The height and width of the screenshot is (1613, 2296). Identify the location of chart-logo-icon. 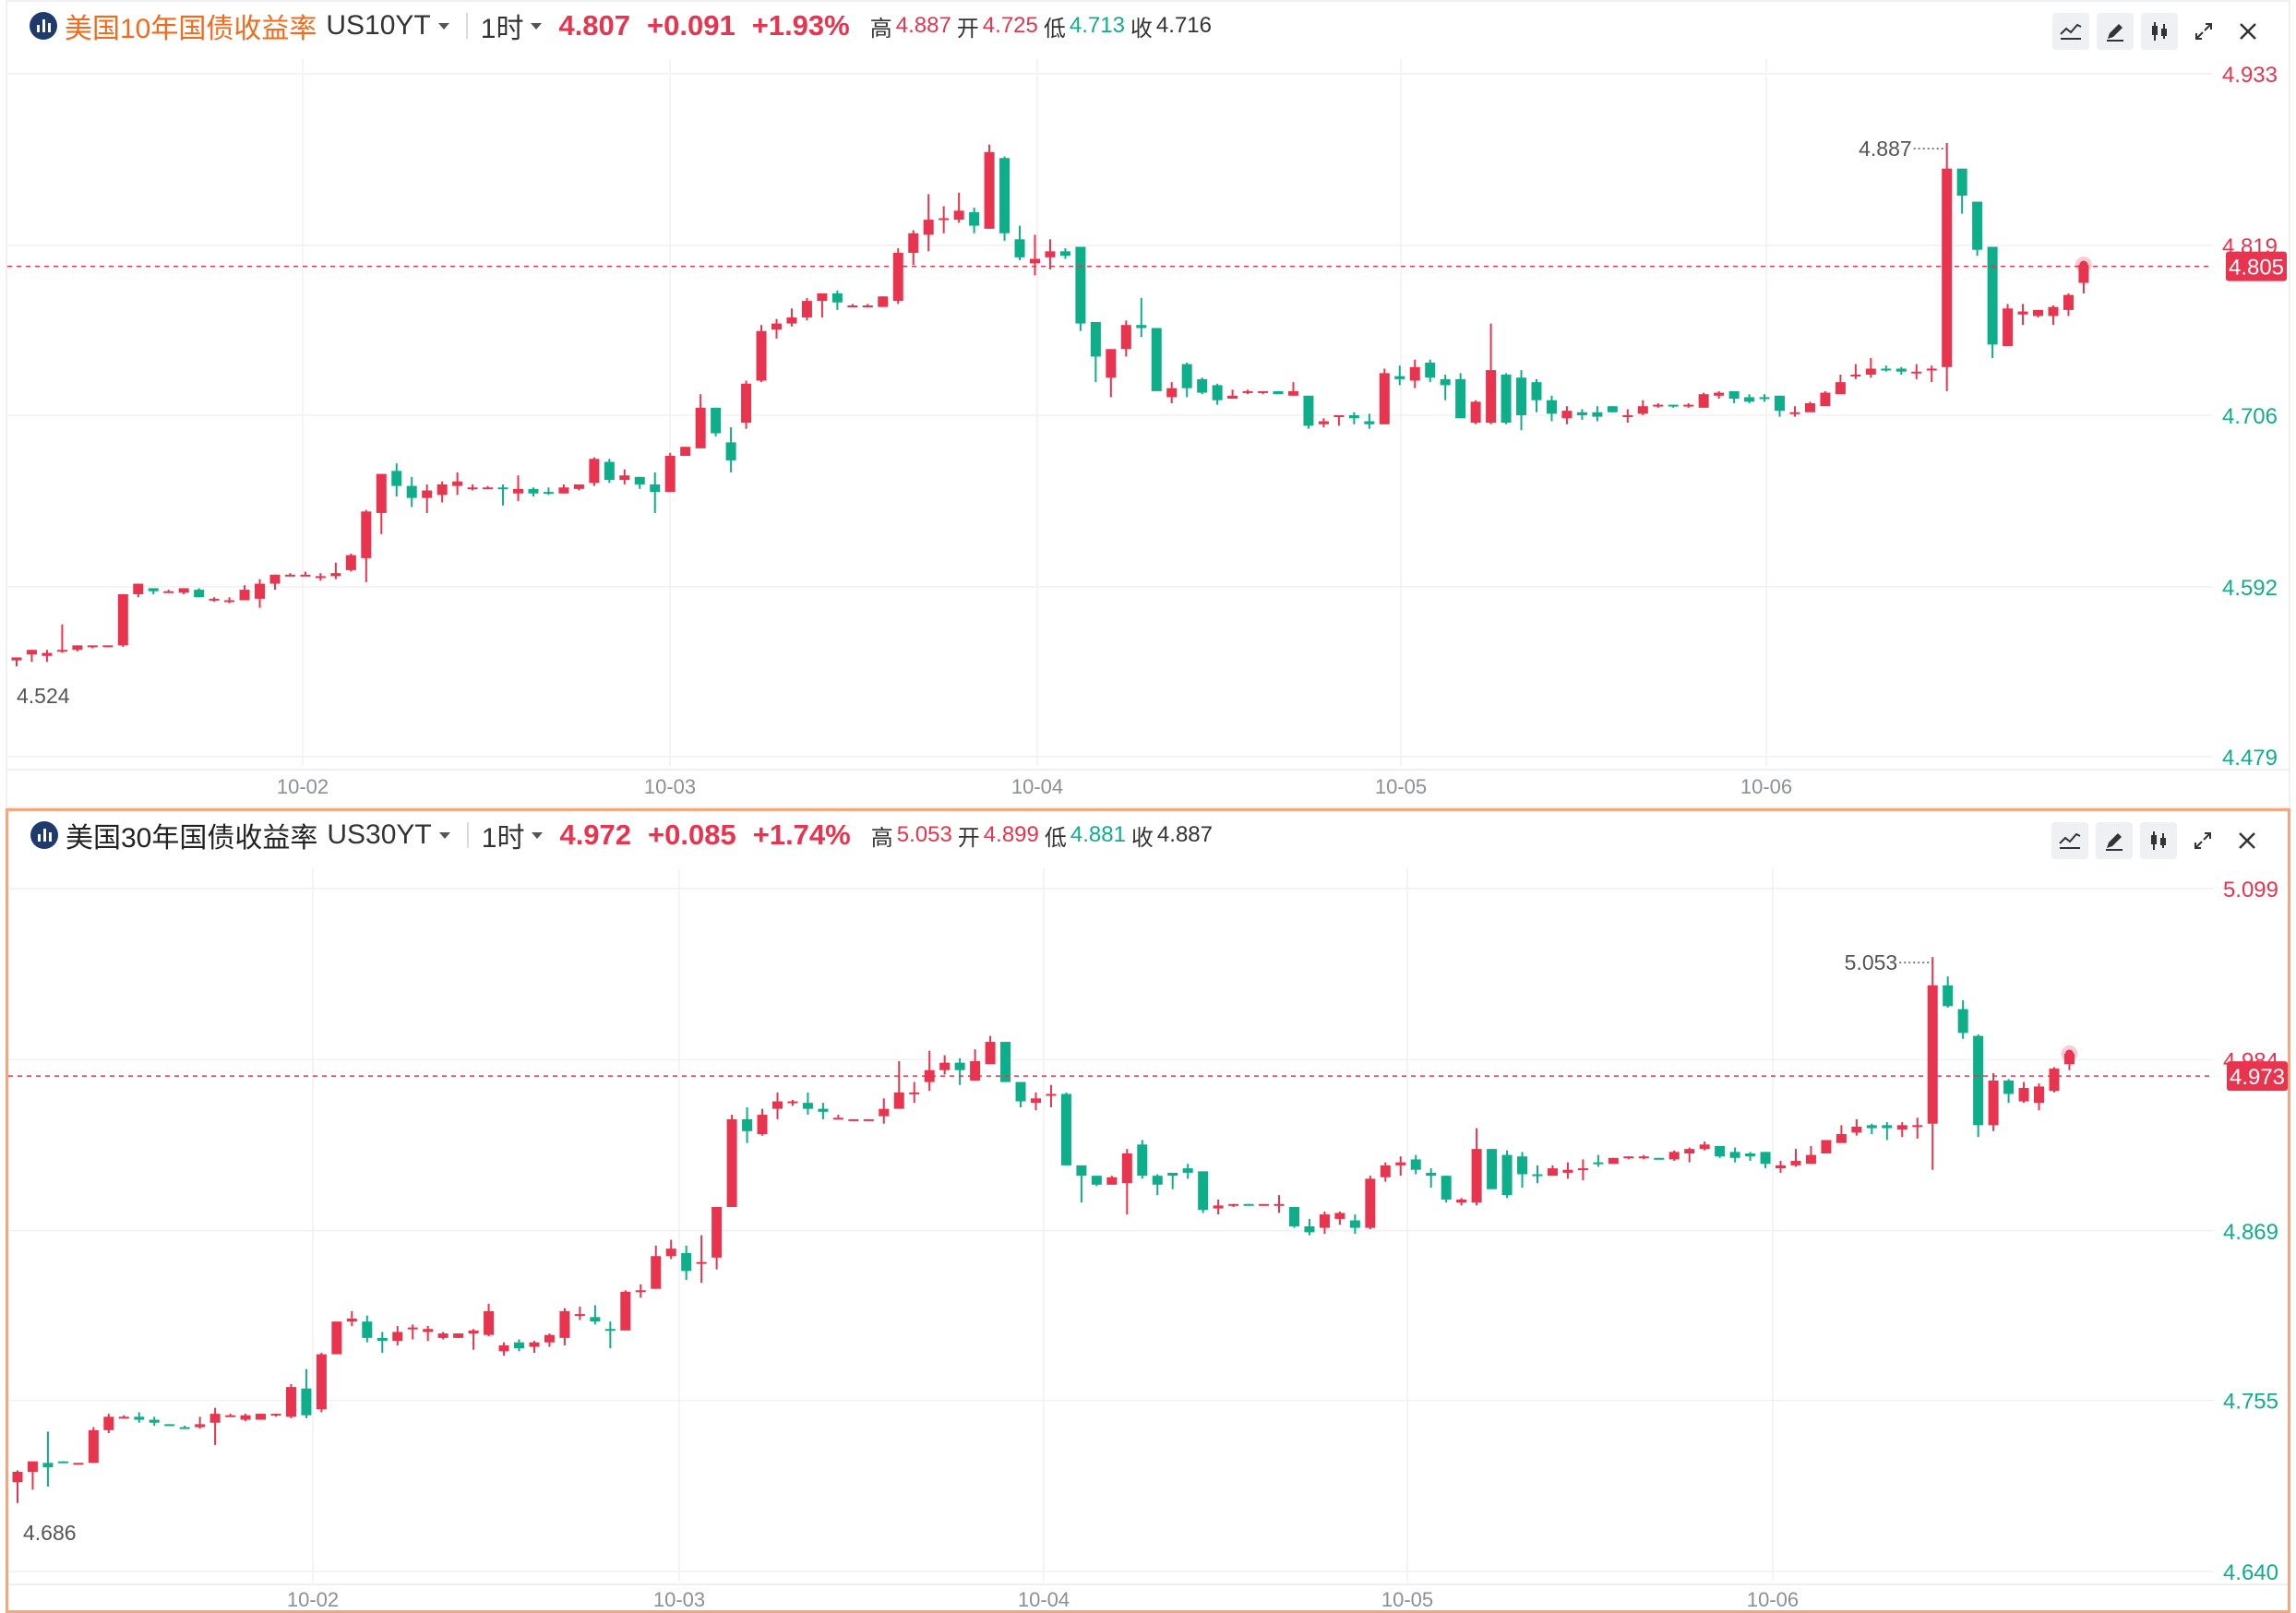
(44, 835).